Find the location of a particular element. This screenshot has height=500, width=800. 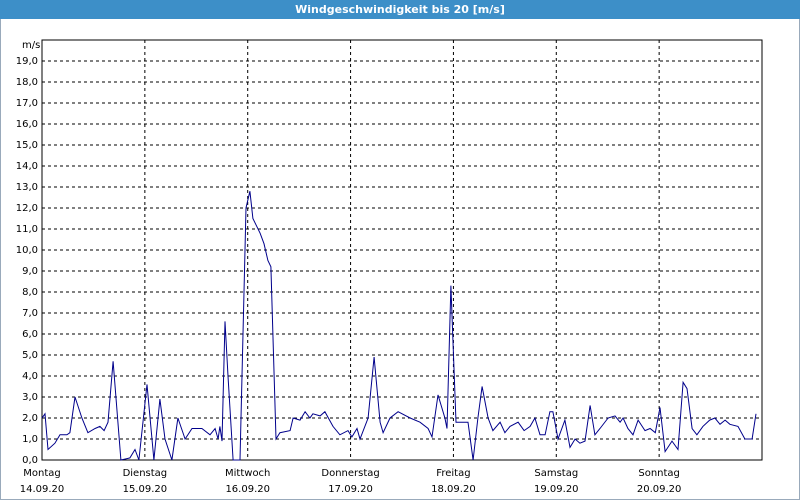

y-tick-label: 3,0 is located at coordinates (30, 397).